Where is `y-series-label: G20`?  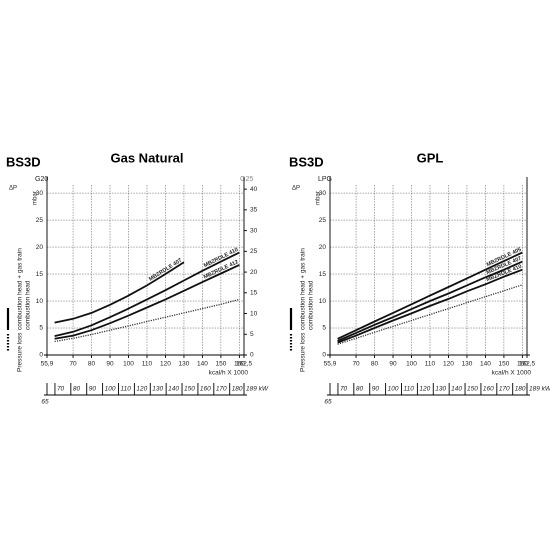
y-series-label: G20 is located at coordinates (41, 179).